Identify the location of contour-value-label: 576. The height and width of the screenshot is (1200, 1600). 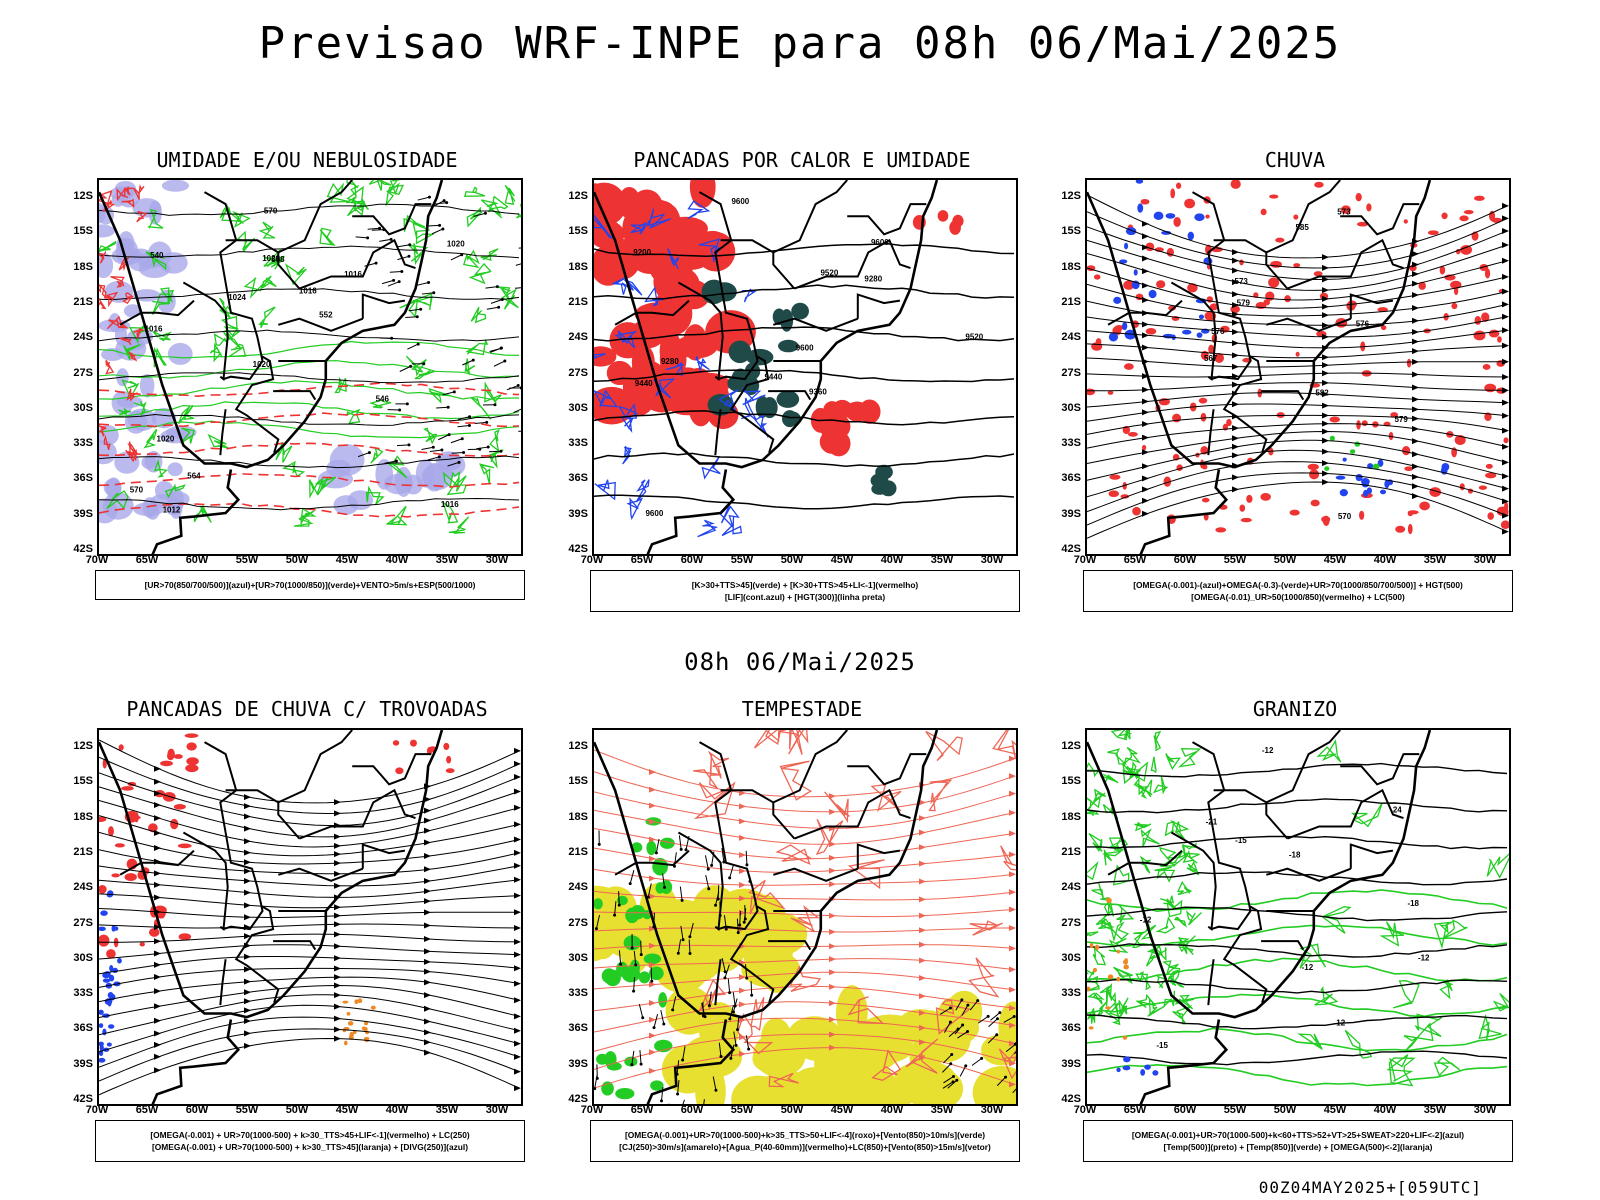
(1218, 331).